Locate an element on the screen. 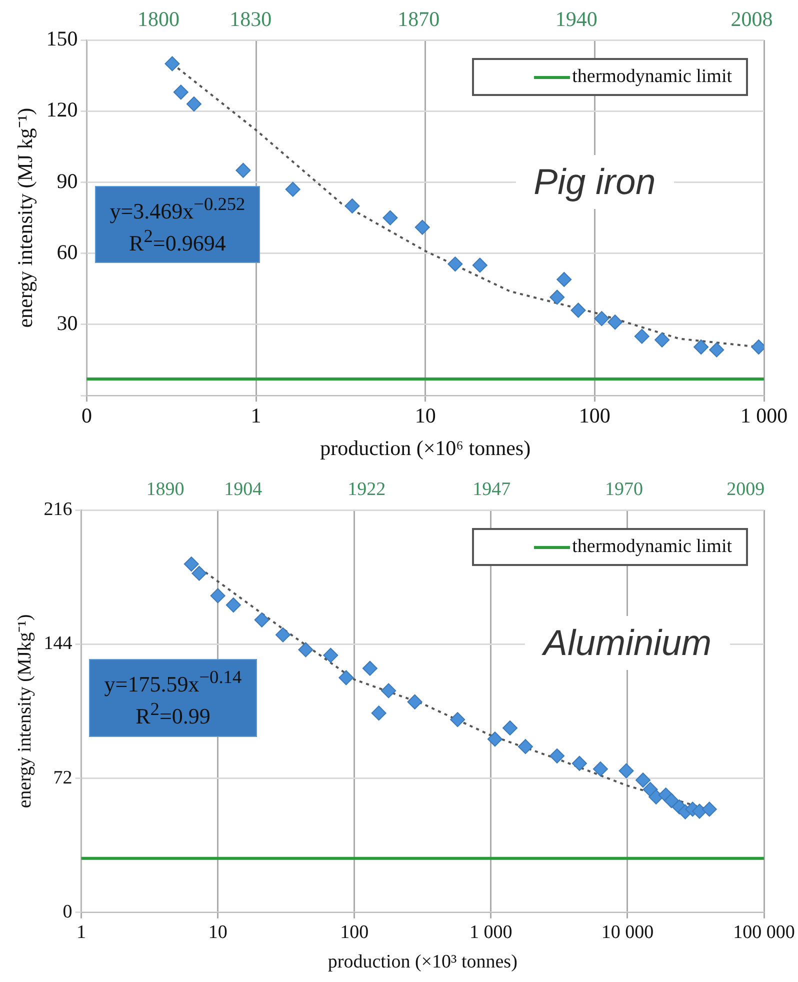 The width and height of the screenshot is (798, 982). y-tick-label: 30 is located at coordinates (67, 322).